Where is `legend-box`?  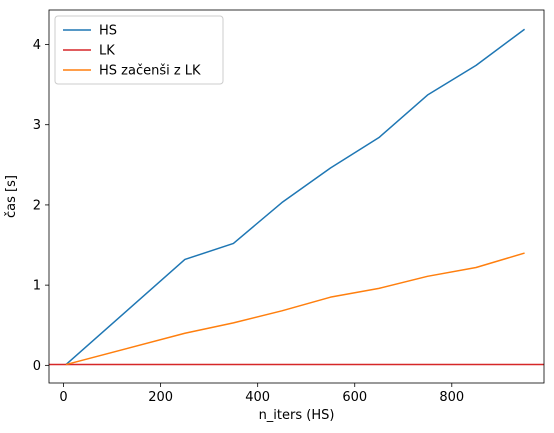
legend-box is located at coordinates (139, 50).